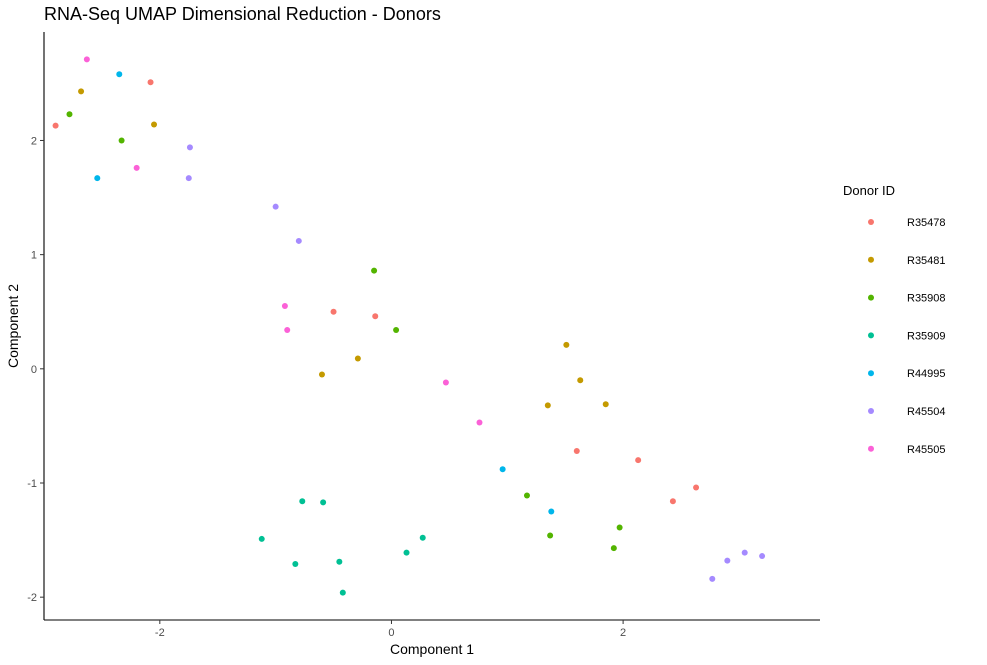 The width and height of the screenshot is (987, 665). I want to click on legend-title: Donor ID, so click(869, 190).